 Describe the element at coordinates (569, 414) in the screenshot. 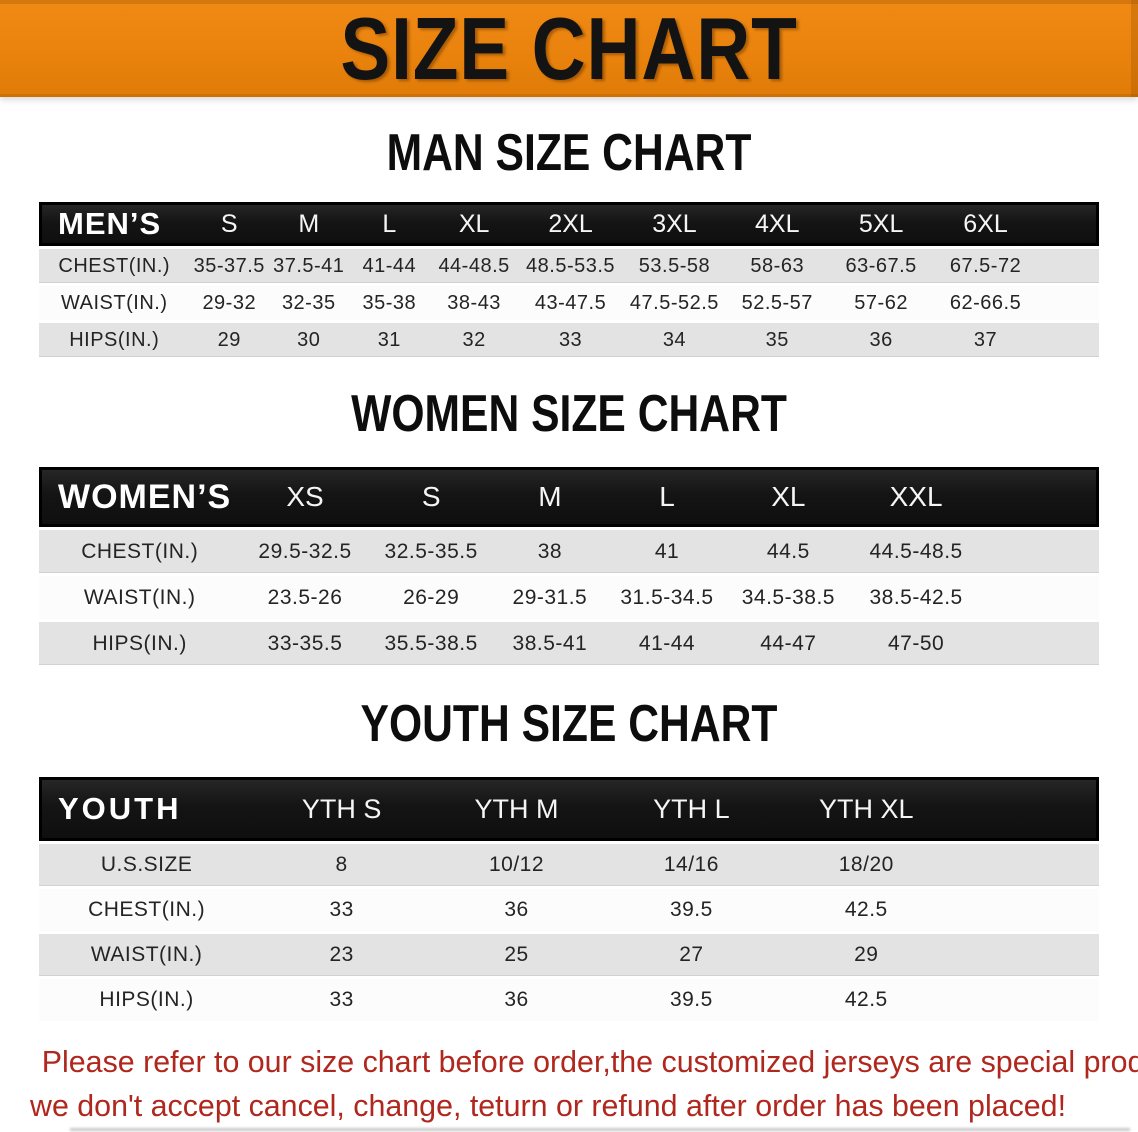

I see `women-section-heading: WOMEN SIZE CHART` at that location.